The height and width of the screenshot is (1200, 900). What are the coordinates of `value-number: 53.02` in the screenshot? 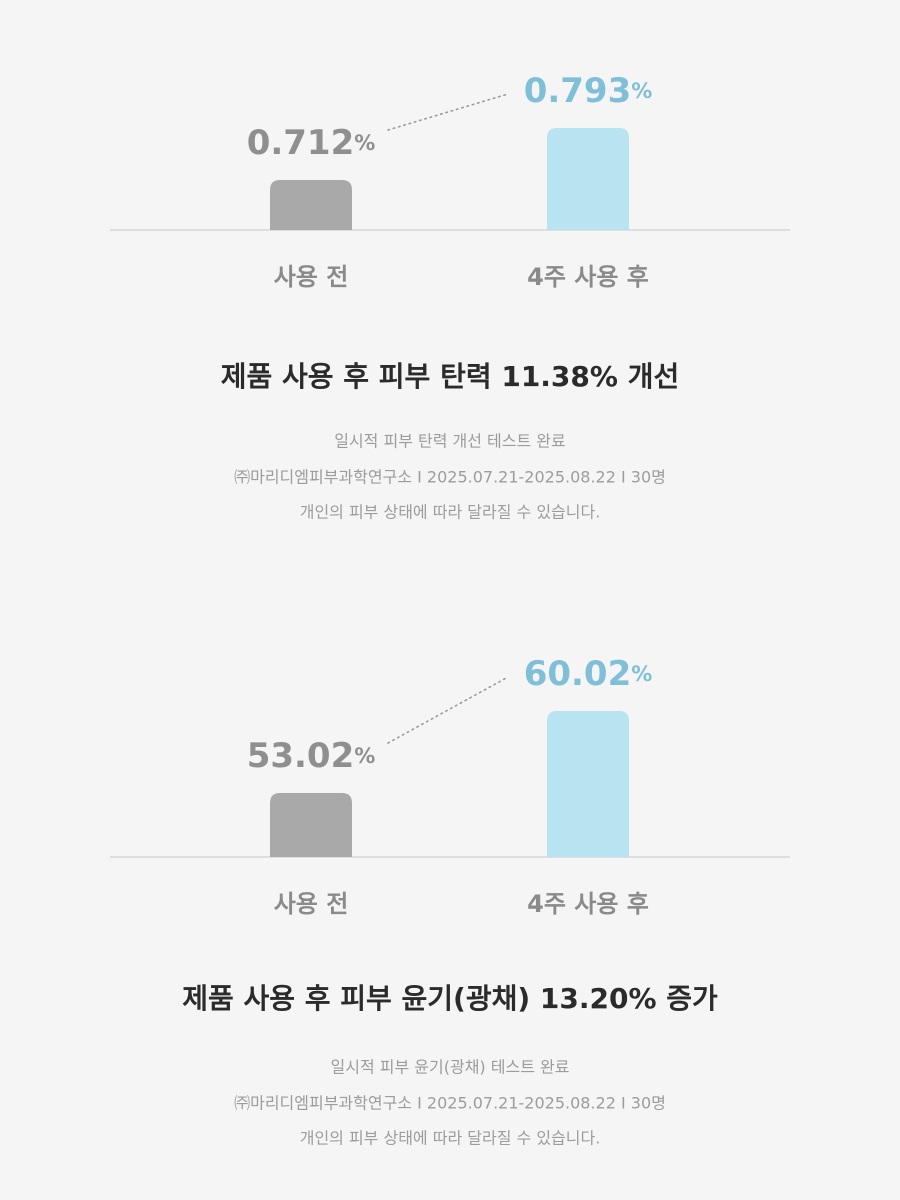 It's located at (301, 756).